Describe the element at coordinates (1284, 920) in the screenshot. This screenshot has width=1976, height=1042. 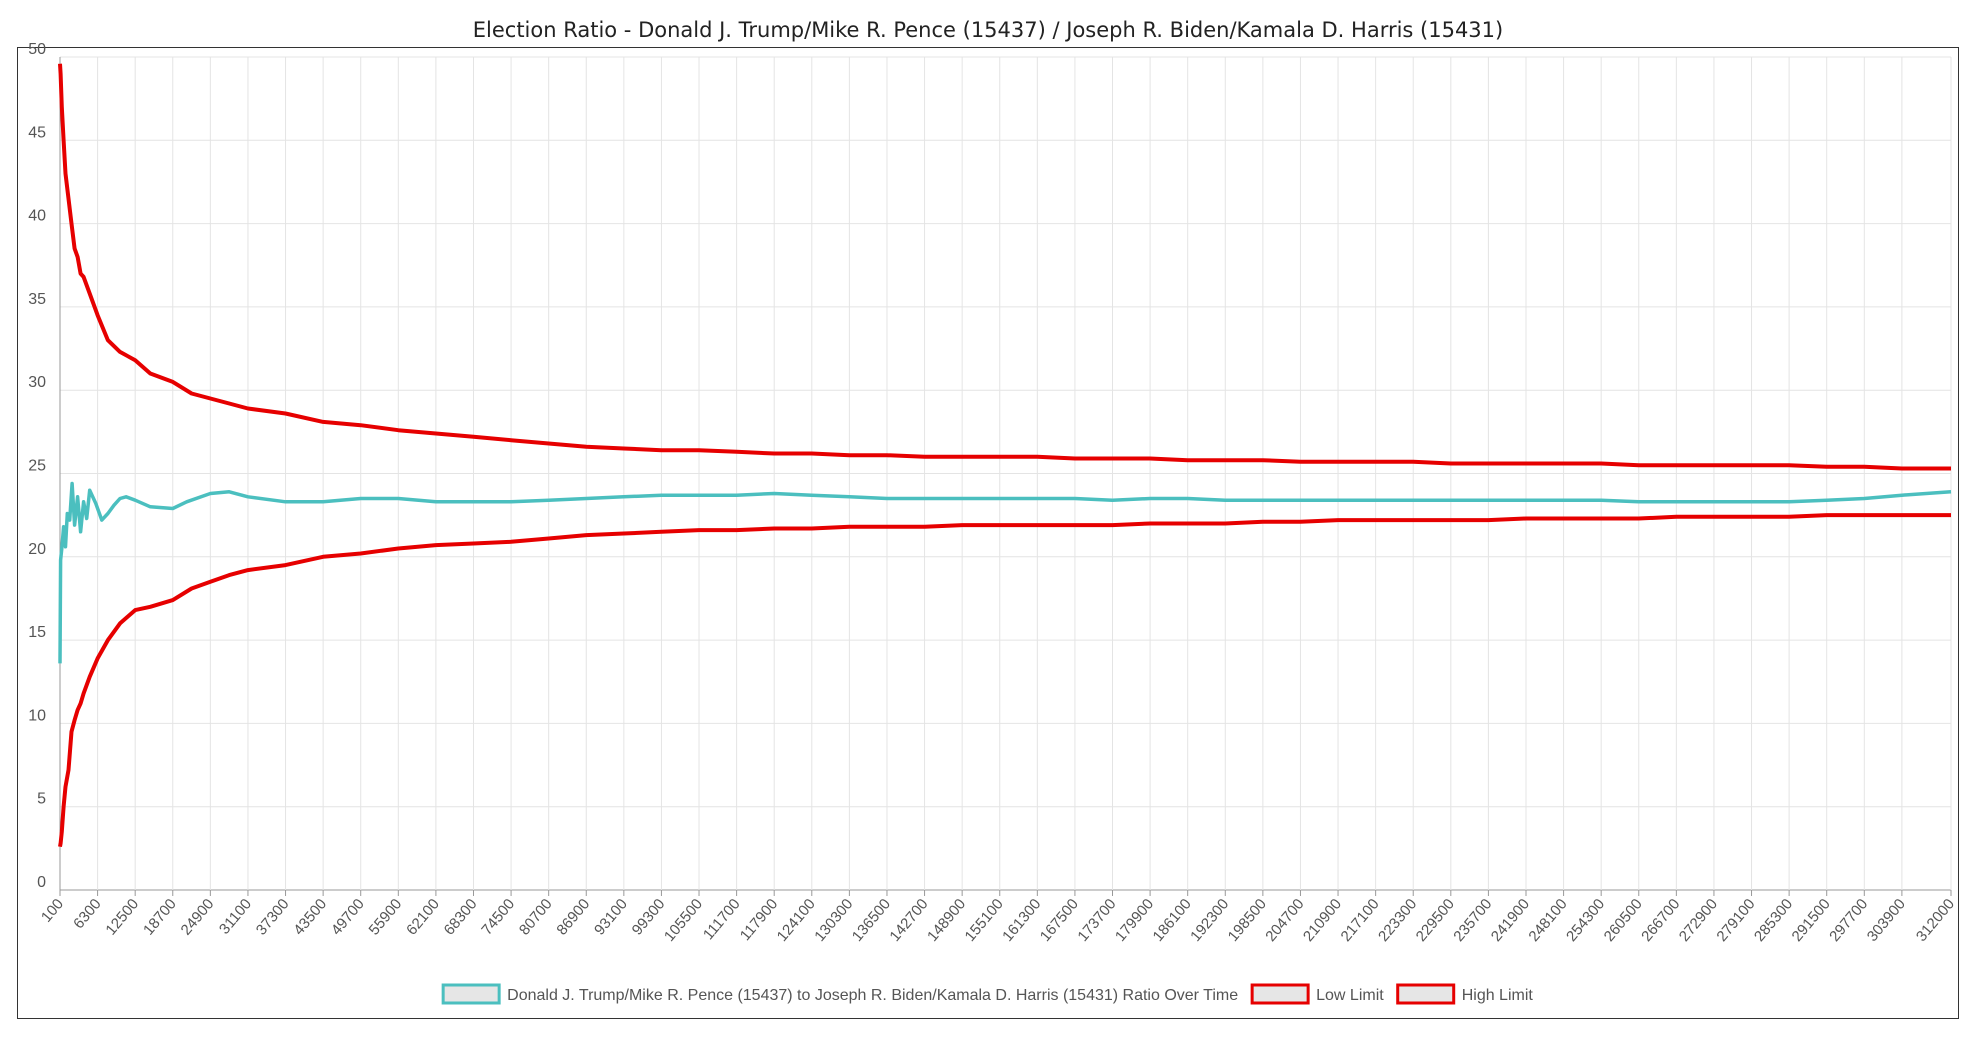
I see `x-tick-label: 204700` at that location.